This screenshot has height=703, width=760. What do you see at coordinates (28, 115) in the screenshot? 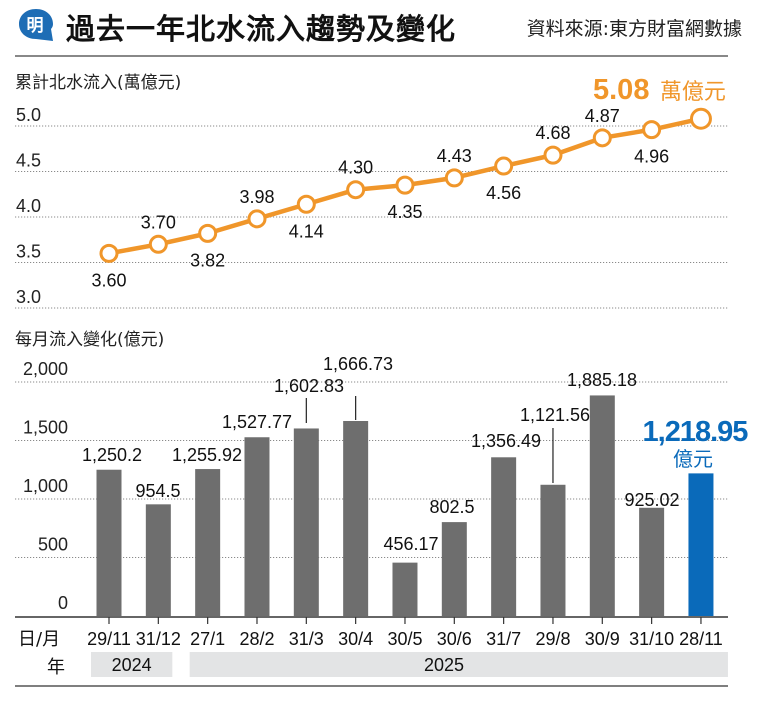
I see `line-y-tick-label: 5.0` at bounding box center [28, 115].